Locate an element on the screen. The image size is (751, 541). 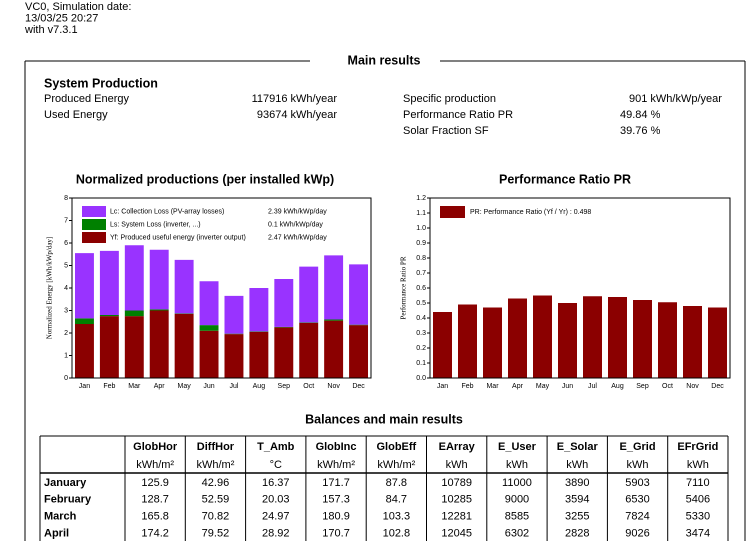
section-title: System Production is located at coordinates (101, 83).